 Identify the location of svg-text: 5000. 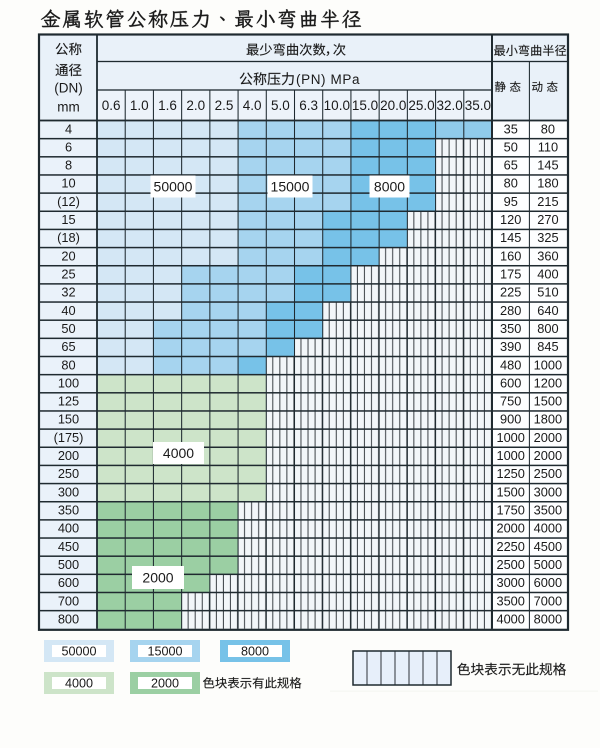
(548, 564).